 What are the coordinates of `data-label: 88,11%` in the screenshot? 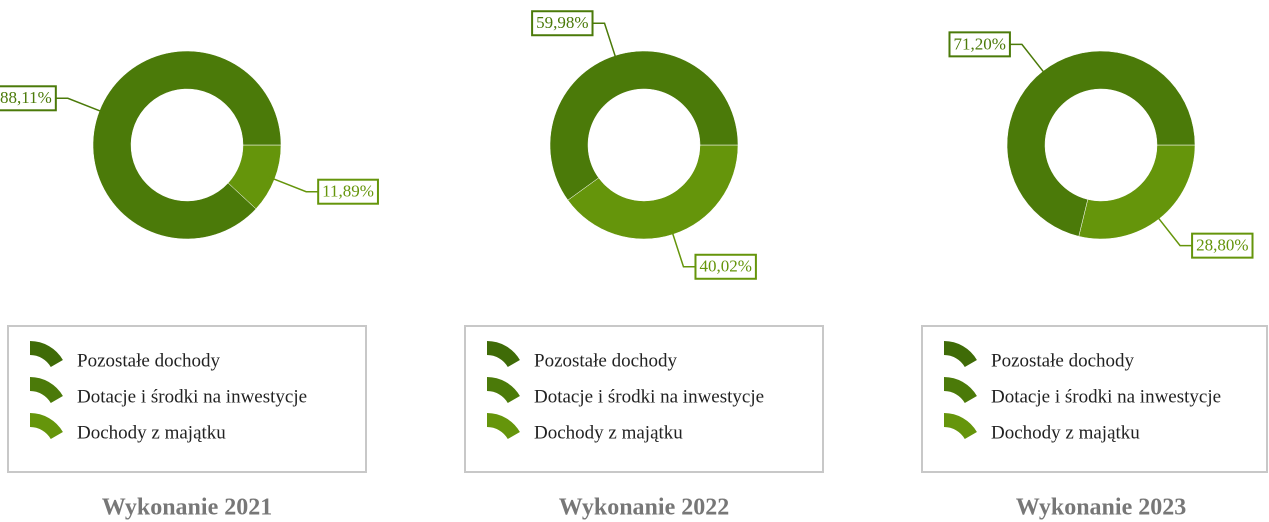 It's located at (26, 97).